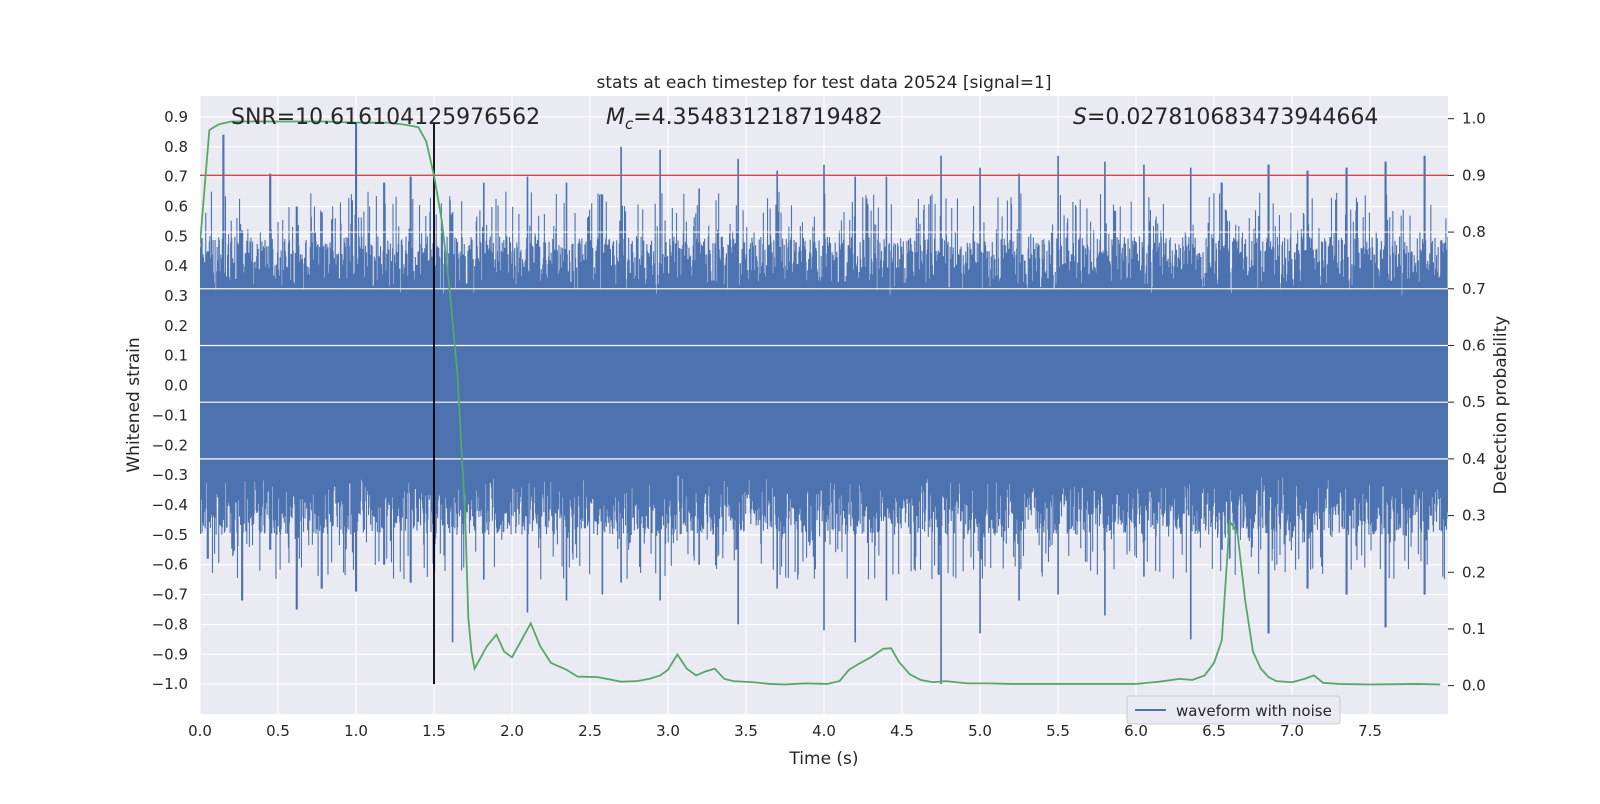 Image resolution: width=1600 pixels, height=804 pixels. I want to click on y-tick-label: −1.0, so click(170, 684).